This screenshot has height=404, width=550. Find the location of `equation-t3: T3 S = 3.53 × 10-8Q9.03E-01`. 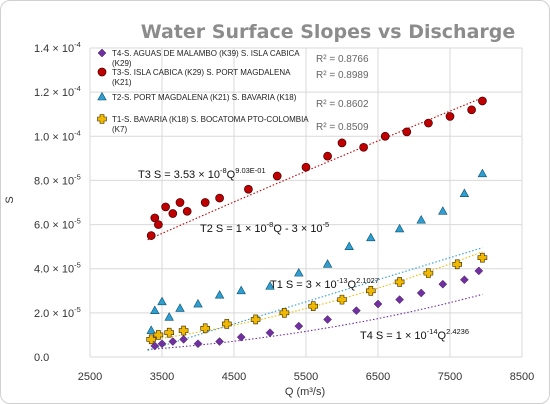

equation-t3: T3 S = 3.53 × 10-8Q9.03E-01 is located at coordinates (202, 173).